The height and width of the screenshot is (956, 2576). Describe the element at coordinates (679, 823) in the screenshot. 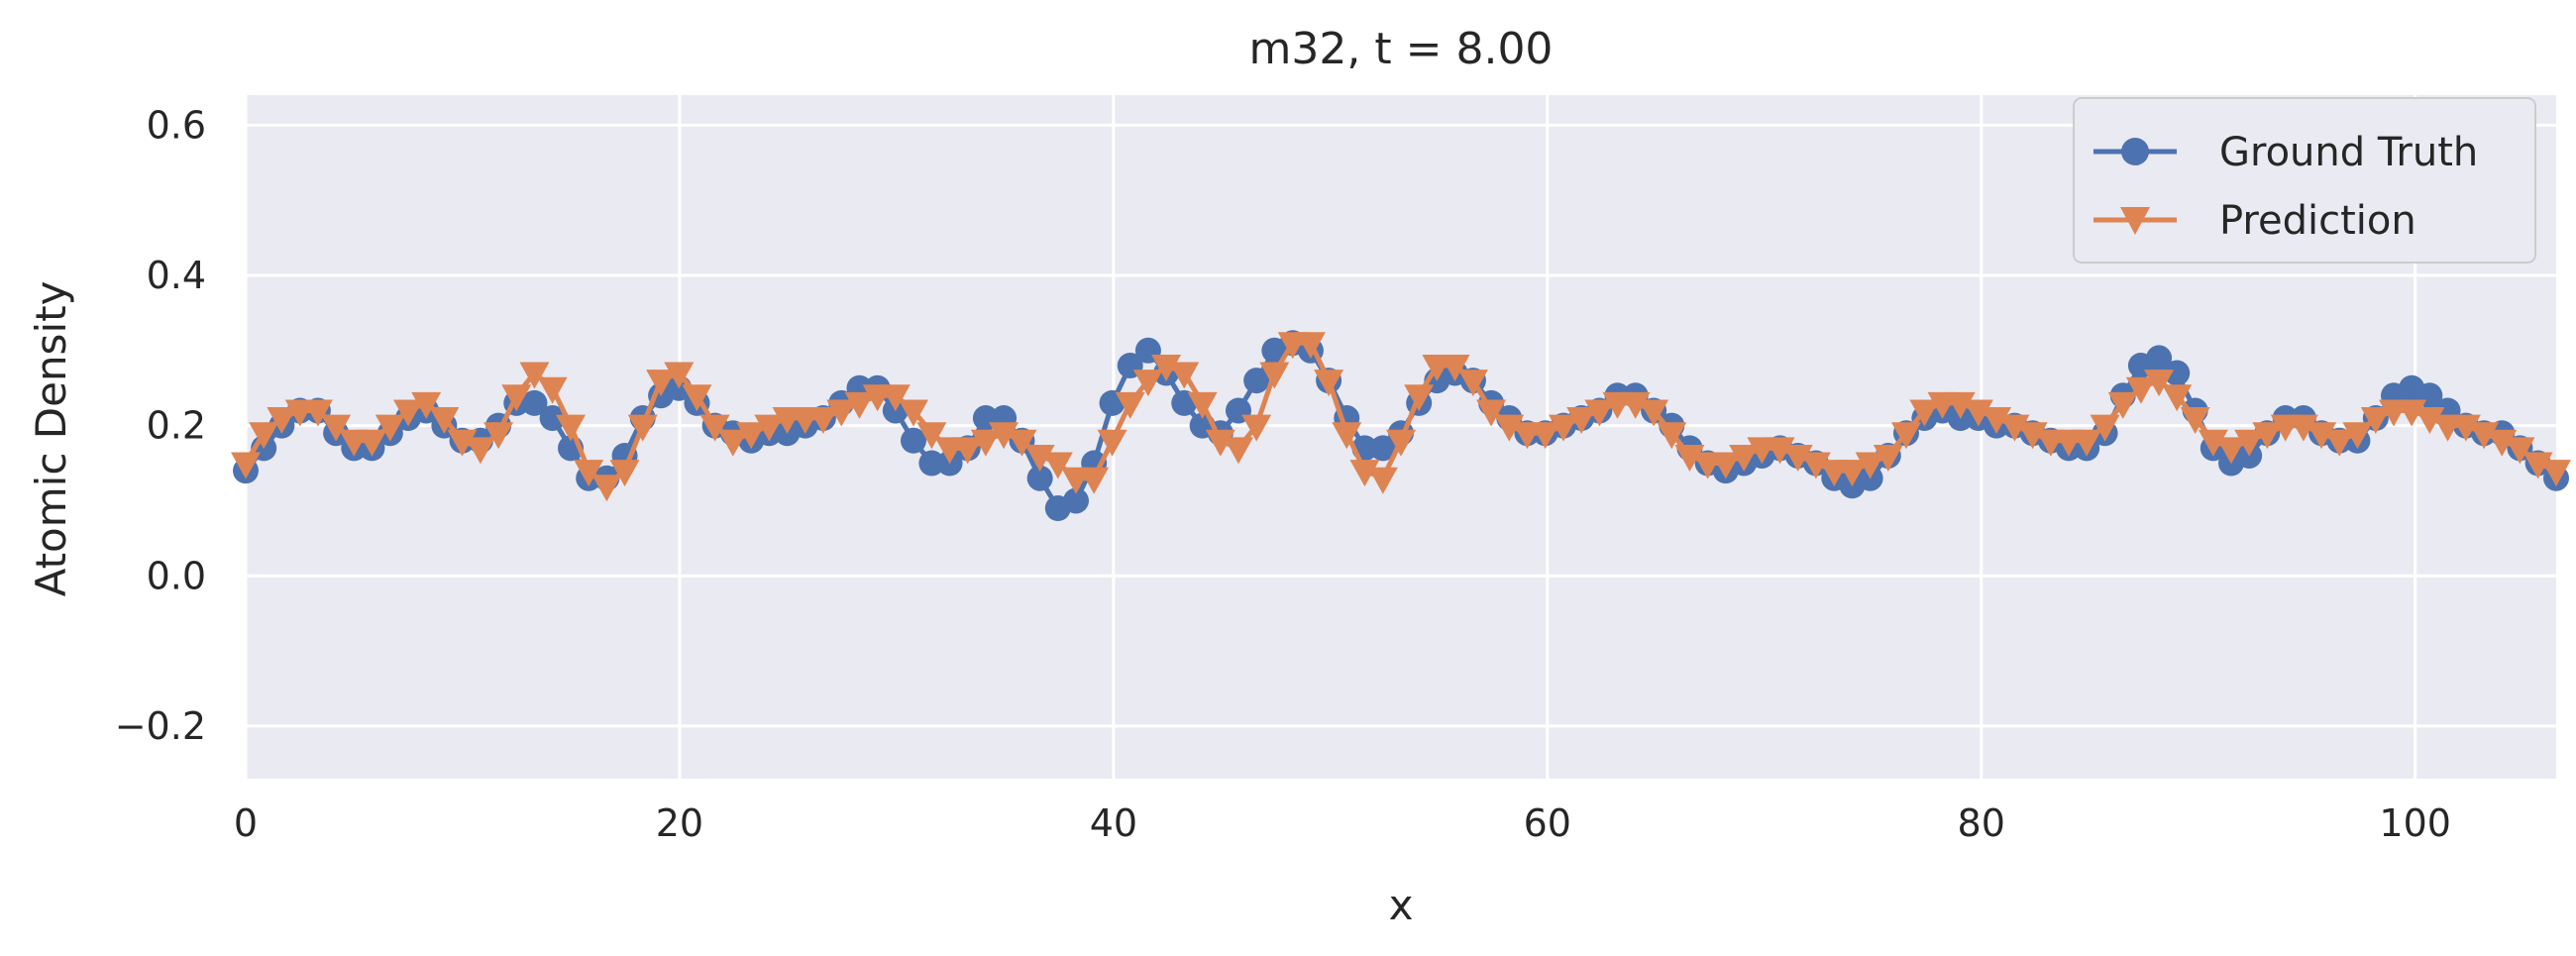

I see `x-tick-label: 20` at that location.